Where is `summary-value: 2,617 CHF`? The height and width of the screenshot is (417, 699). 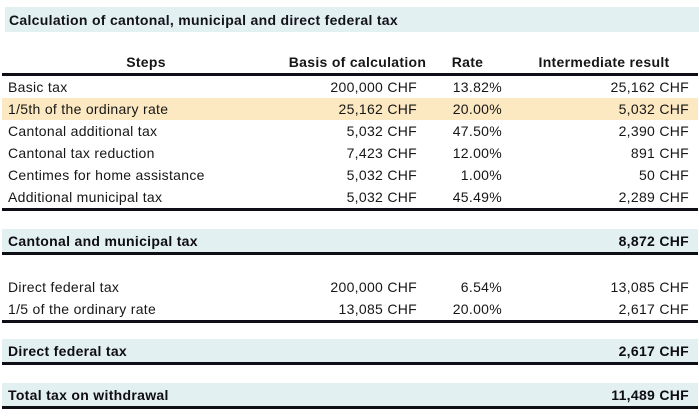
summary-value: 2,617 CHF is located at coordinates (653, 350).